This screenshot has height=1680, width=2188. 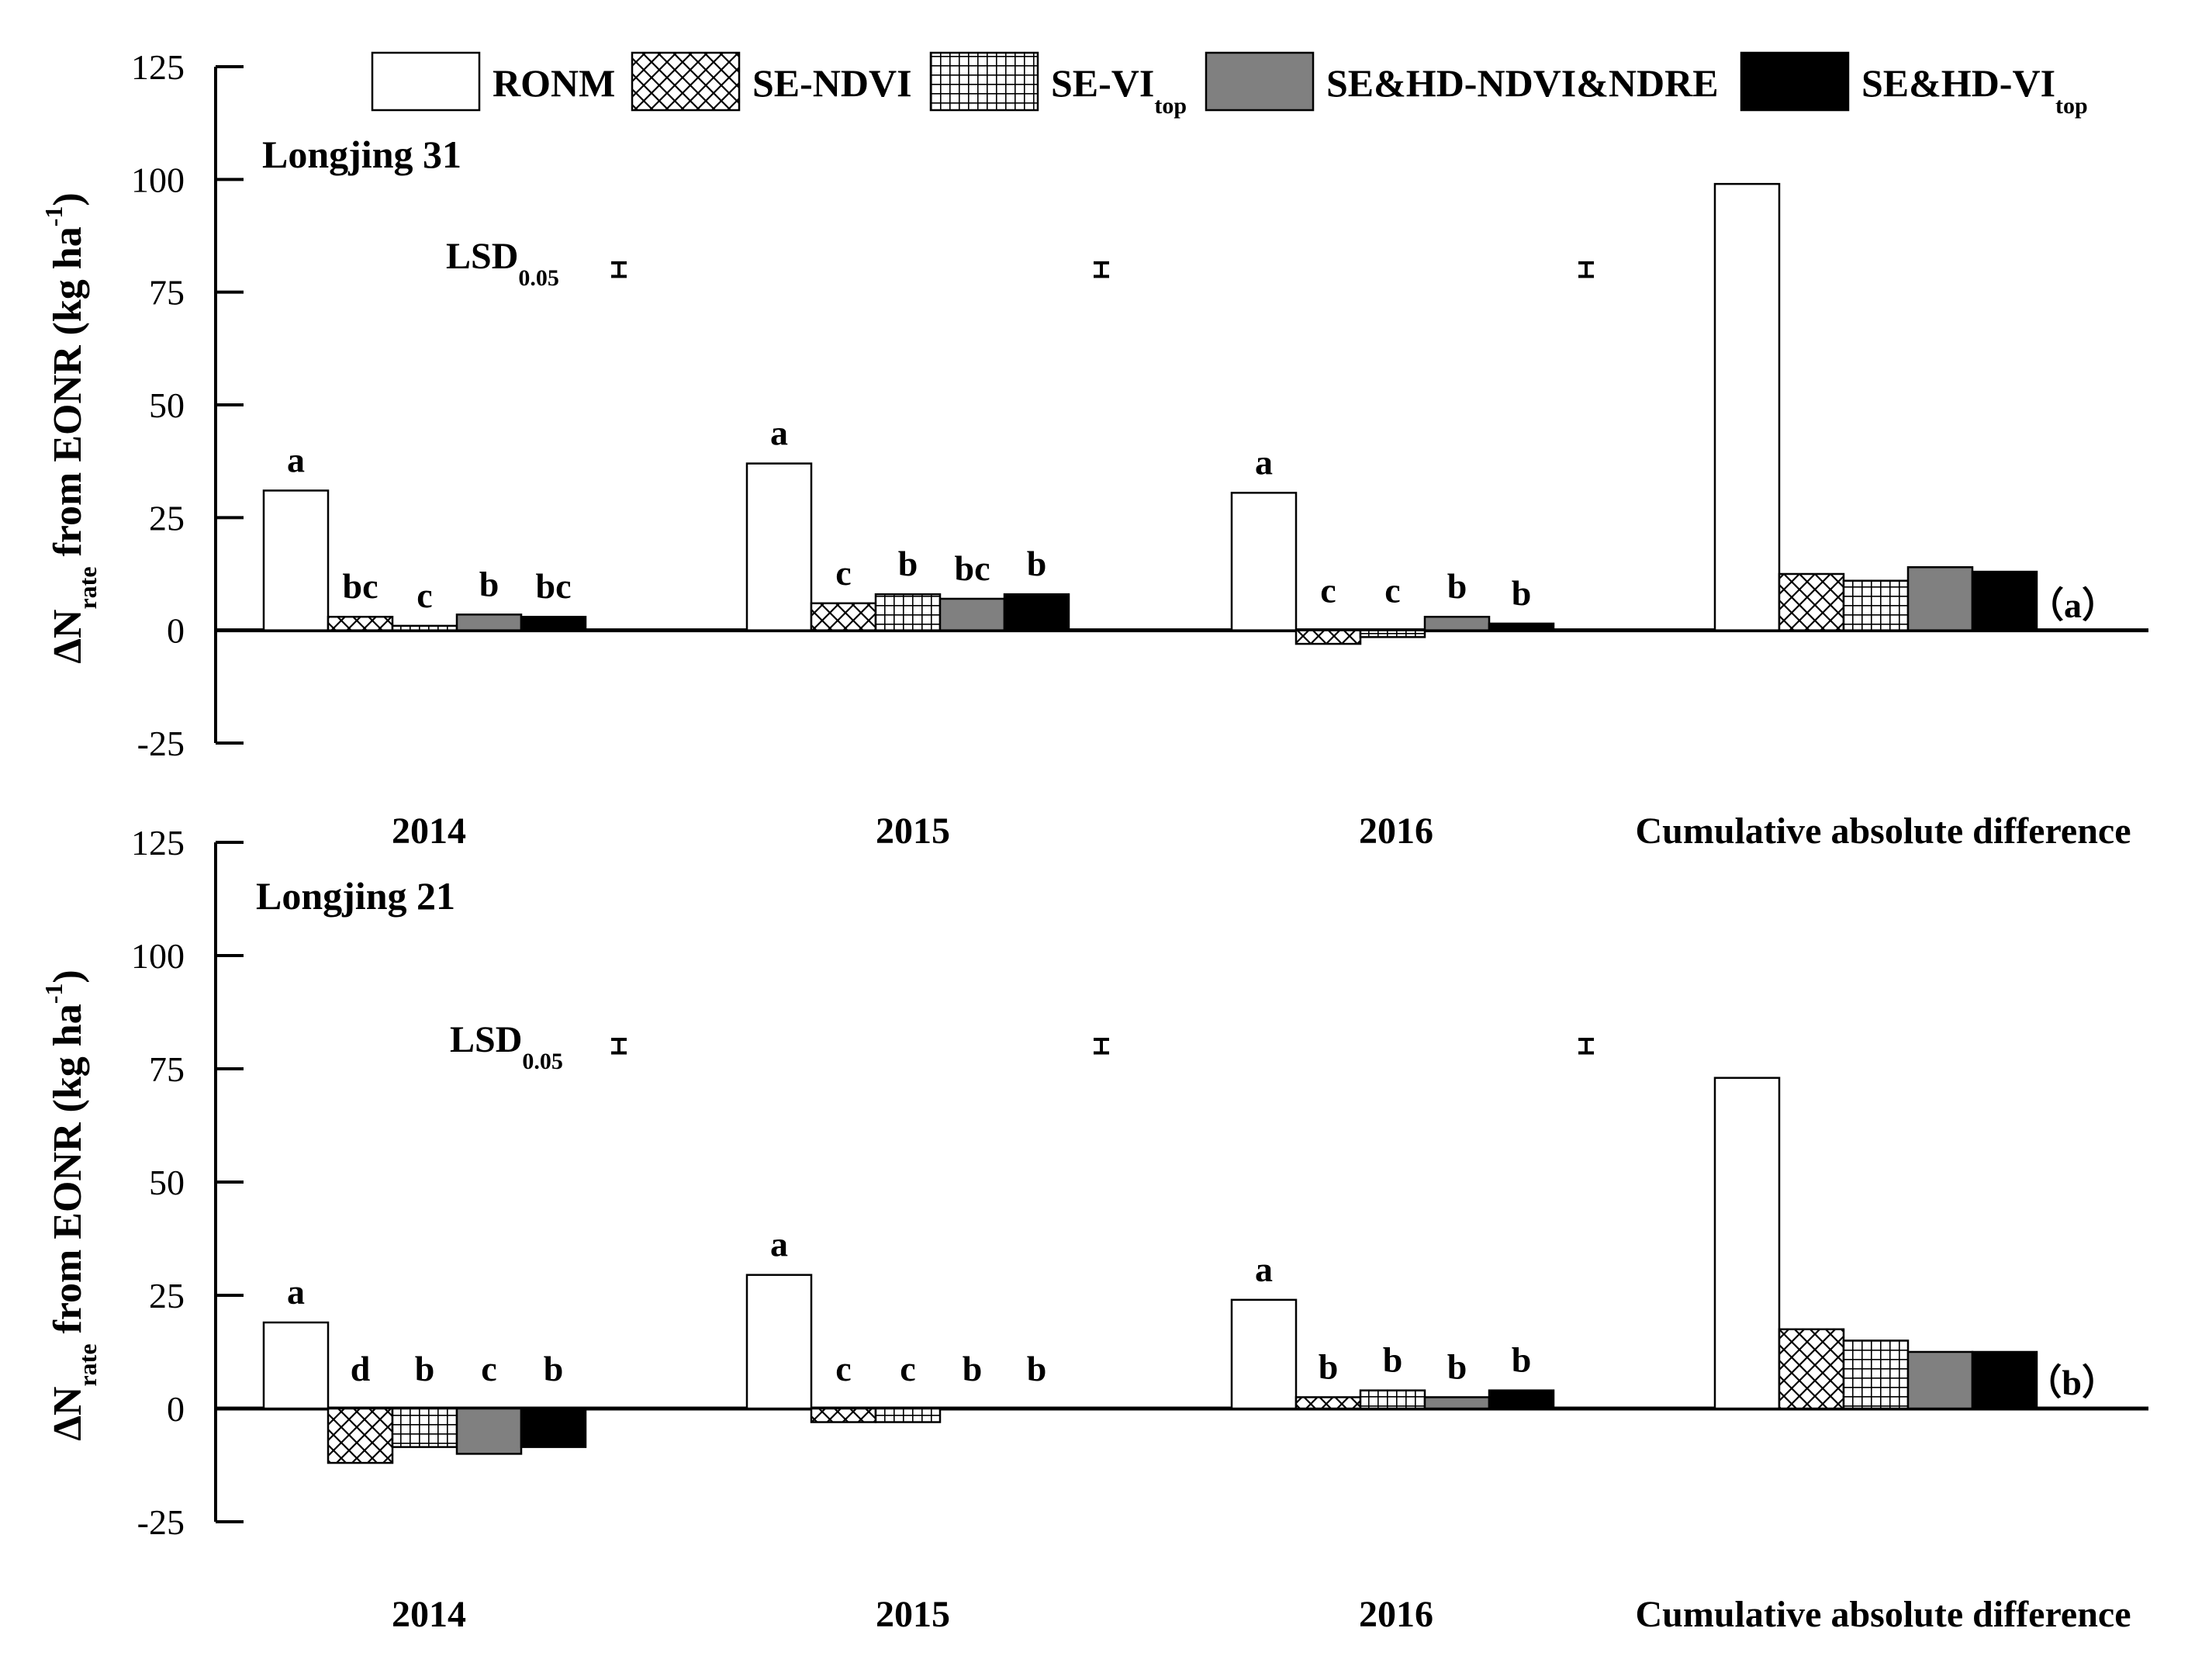 What do you see at coordinates (1974, 90) in the screenshot?
I see `legend-label-4: SE&HD-VItop` at bounding box center [1974, 90].